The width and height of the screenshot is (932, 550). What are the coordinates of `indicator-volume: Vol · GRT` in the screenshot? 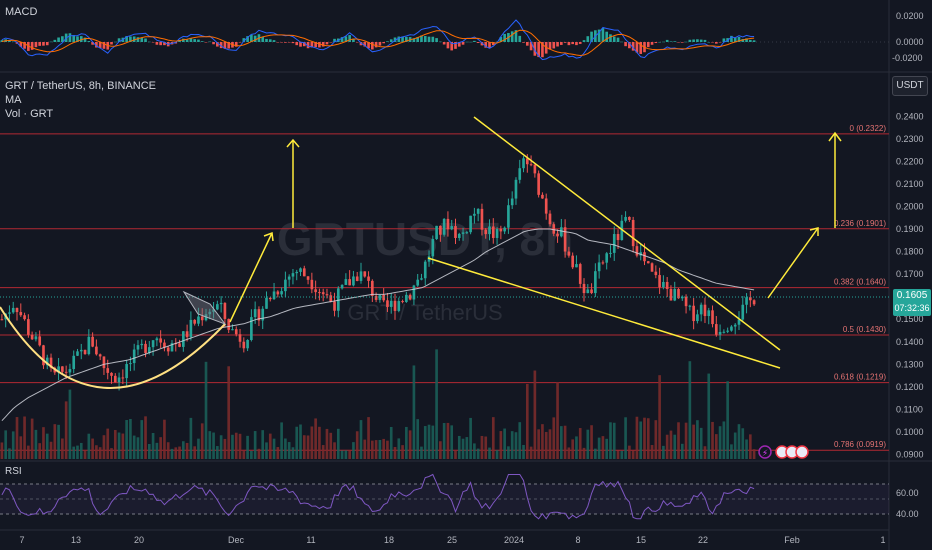 It's located at (29, 114).